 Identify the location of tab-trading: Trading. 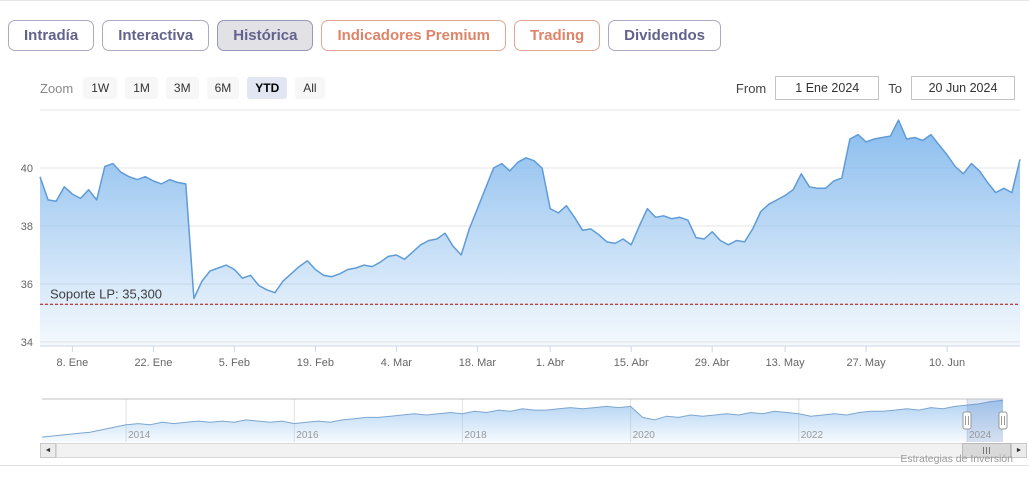
(557, 35).